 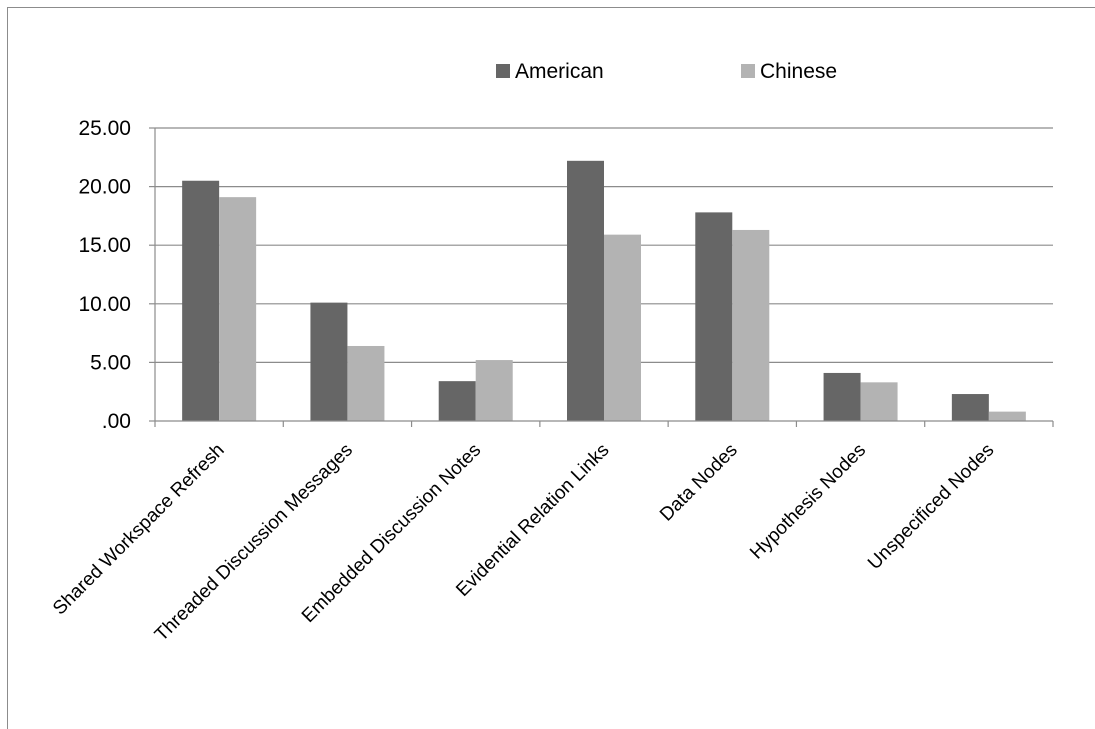 I want to click on legend-swatch-chinese, so click(x=748, y=71).